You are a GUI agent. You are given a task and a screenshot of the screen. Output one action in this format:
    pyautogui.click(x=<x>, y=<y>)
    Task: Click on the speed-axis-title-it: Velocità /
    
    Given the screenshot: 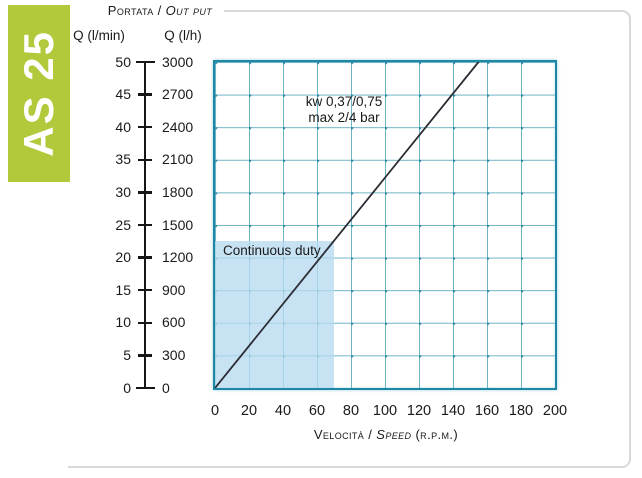 What is the action you would take?
    pyautogui.click(x=343, y=434)
    